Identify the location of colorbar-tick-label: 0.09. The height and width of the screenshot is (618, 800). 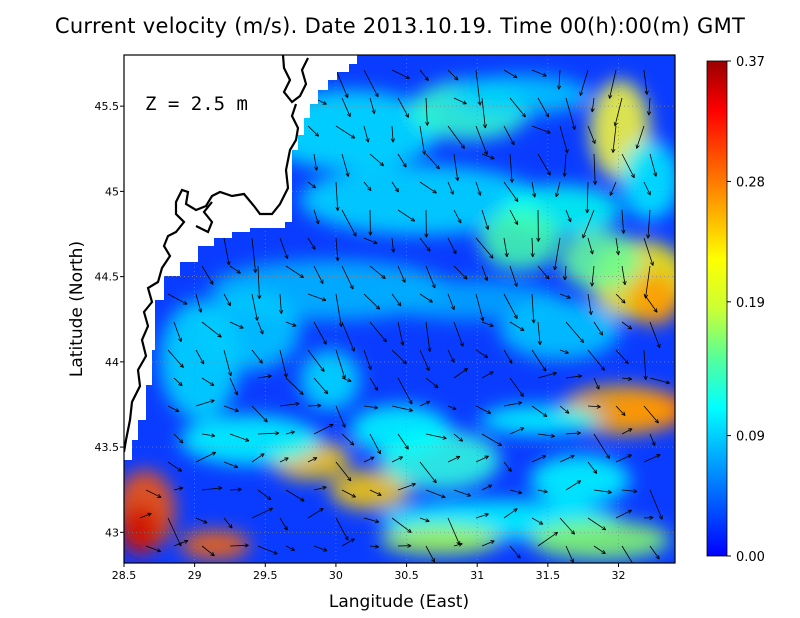
(750, 437).